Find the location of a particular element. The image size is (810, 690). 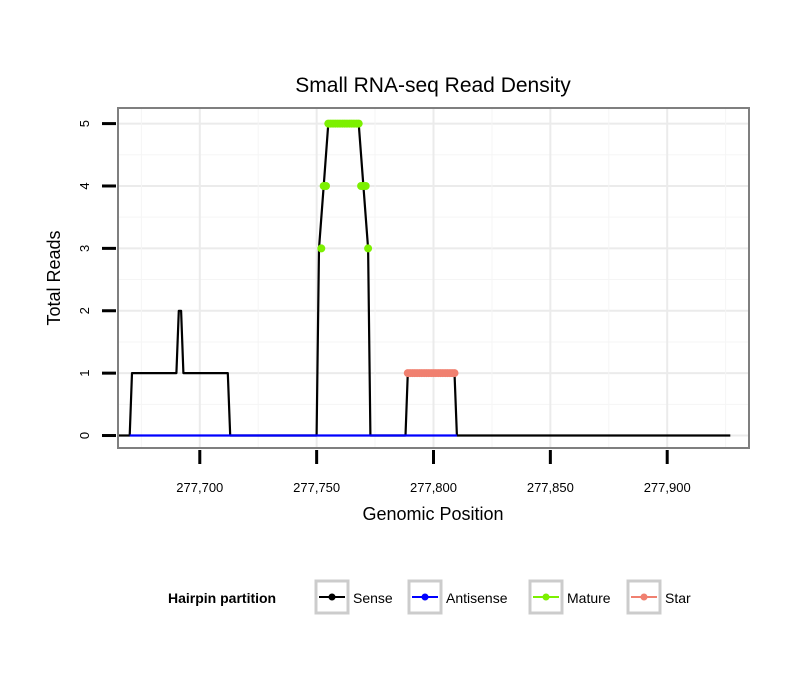

mature-legend-label: Mature is located at coordinates (589, 598).